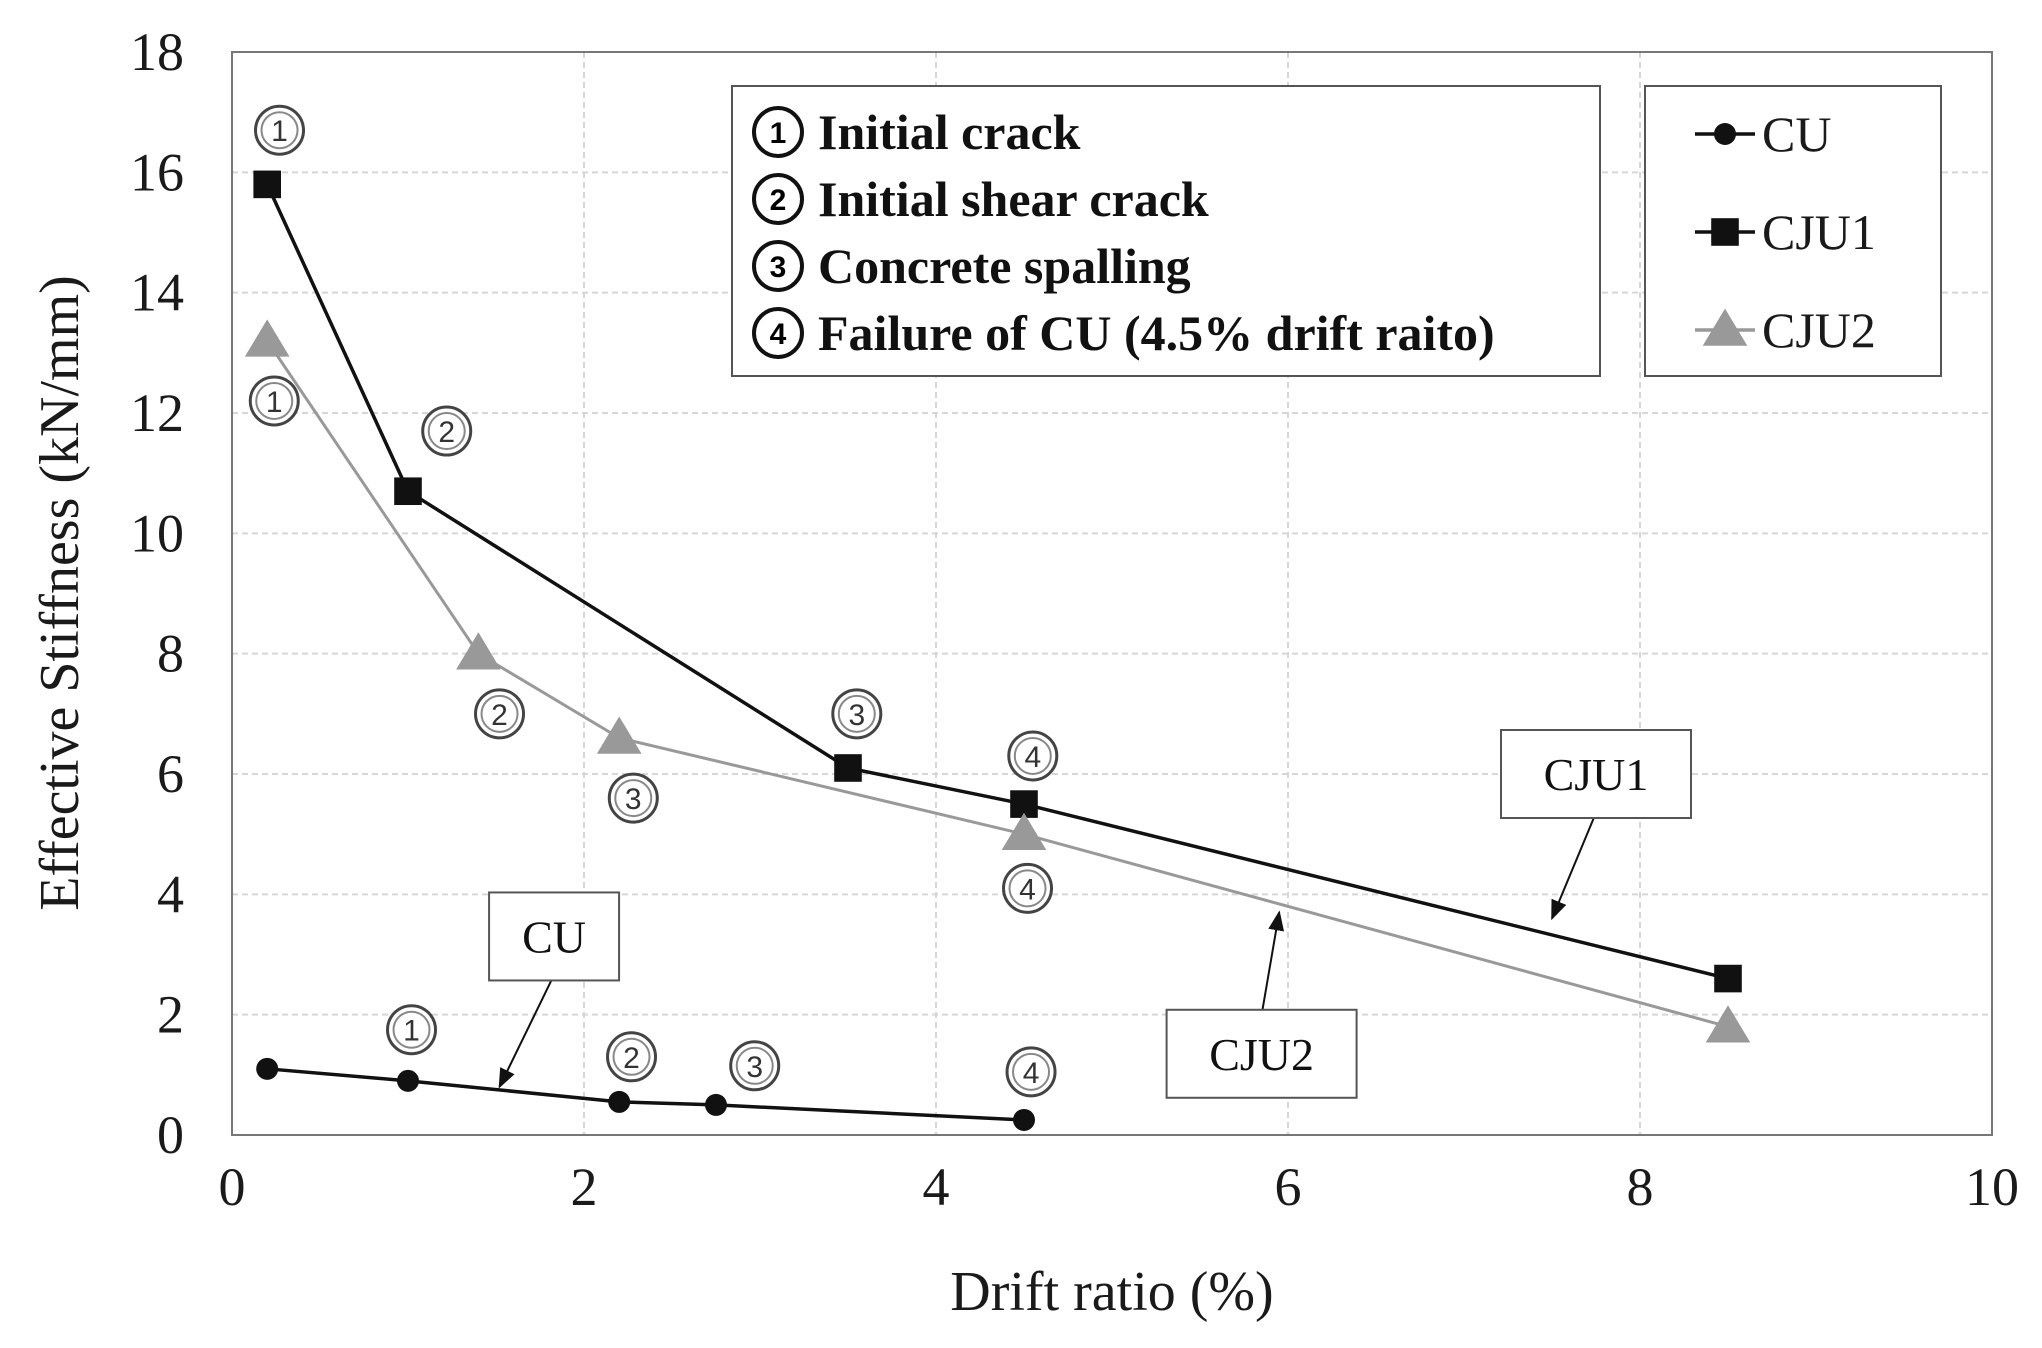  What do you see at coordinates (1111, 1292) in the screenshot?
I see `x-axis-title: Drift ratio (%)` at bounding box center [1111, 1292].